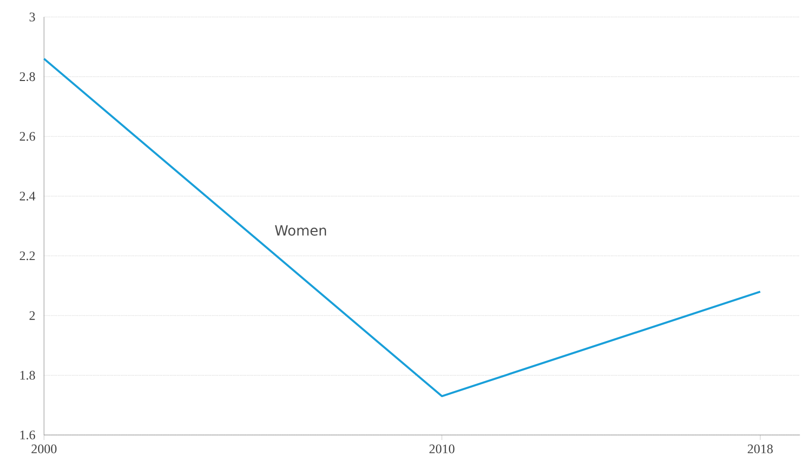 The image size is (801, 460). I want to click on y-tick-label: 1.6, so click(28, 435).